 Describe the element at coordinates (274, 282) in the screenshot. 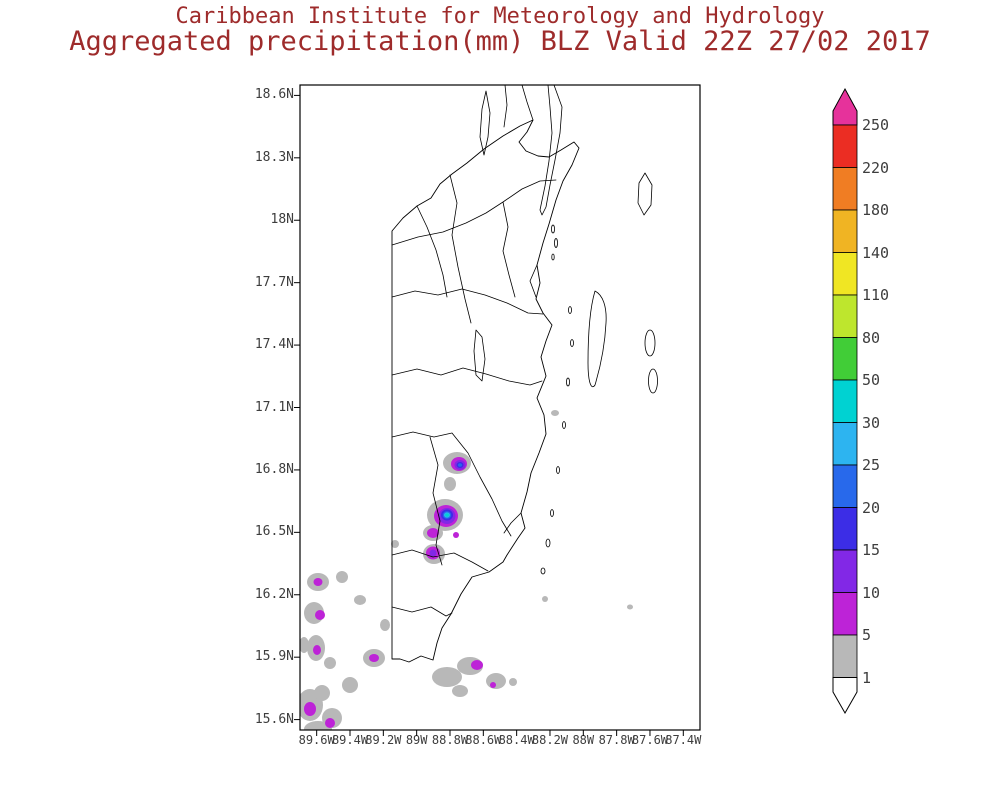

I see `lat-tick-label: 17.7N` at that location.